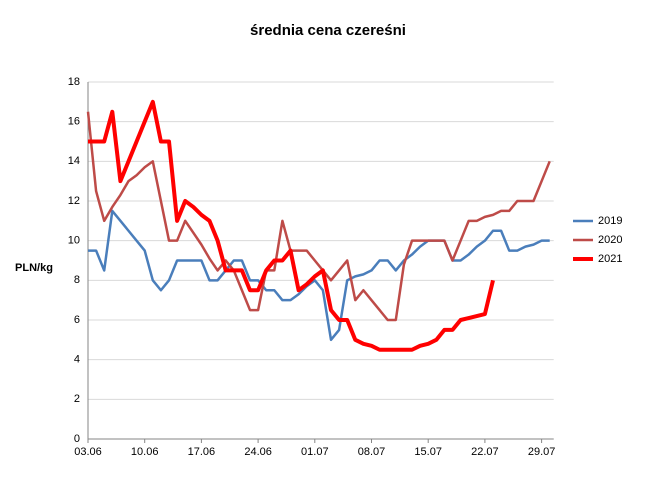  What do you see at coordinates (610, 221) in the screenshot?
I see `legend-label: 2019` at bounding box center [610, 221].